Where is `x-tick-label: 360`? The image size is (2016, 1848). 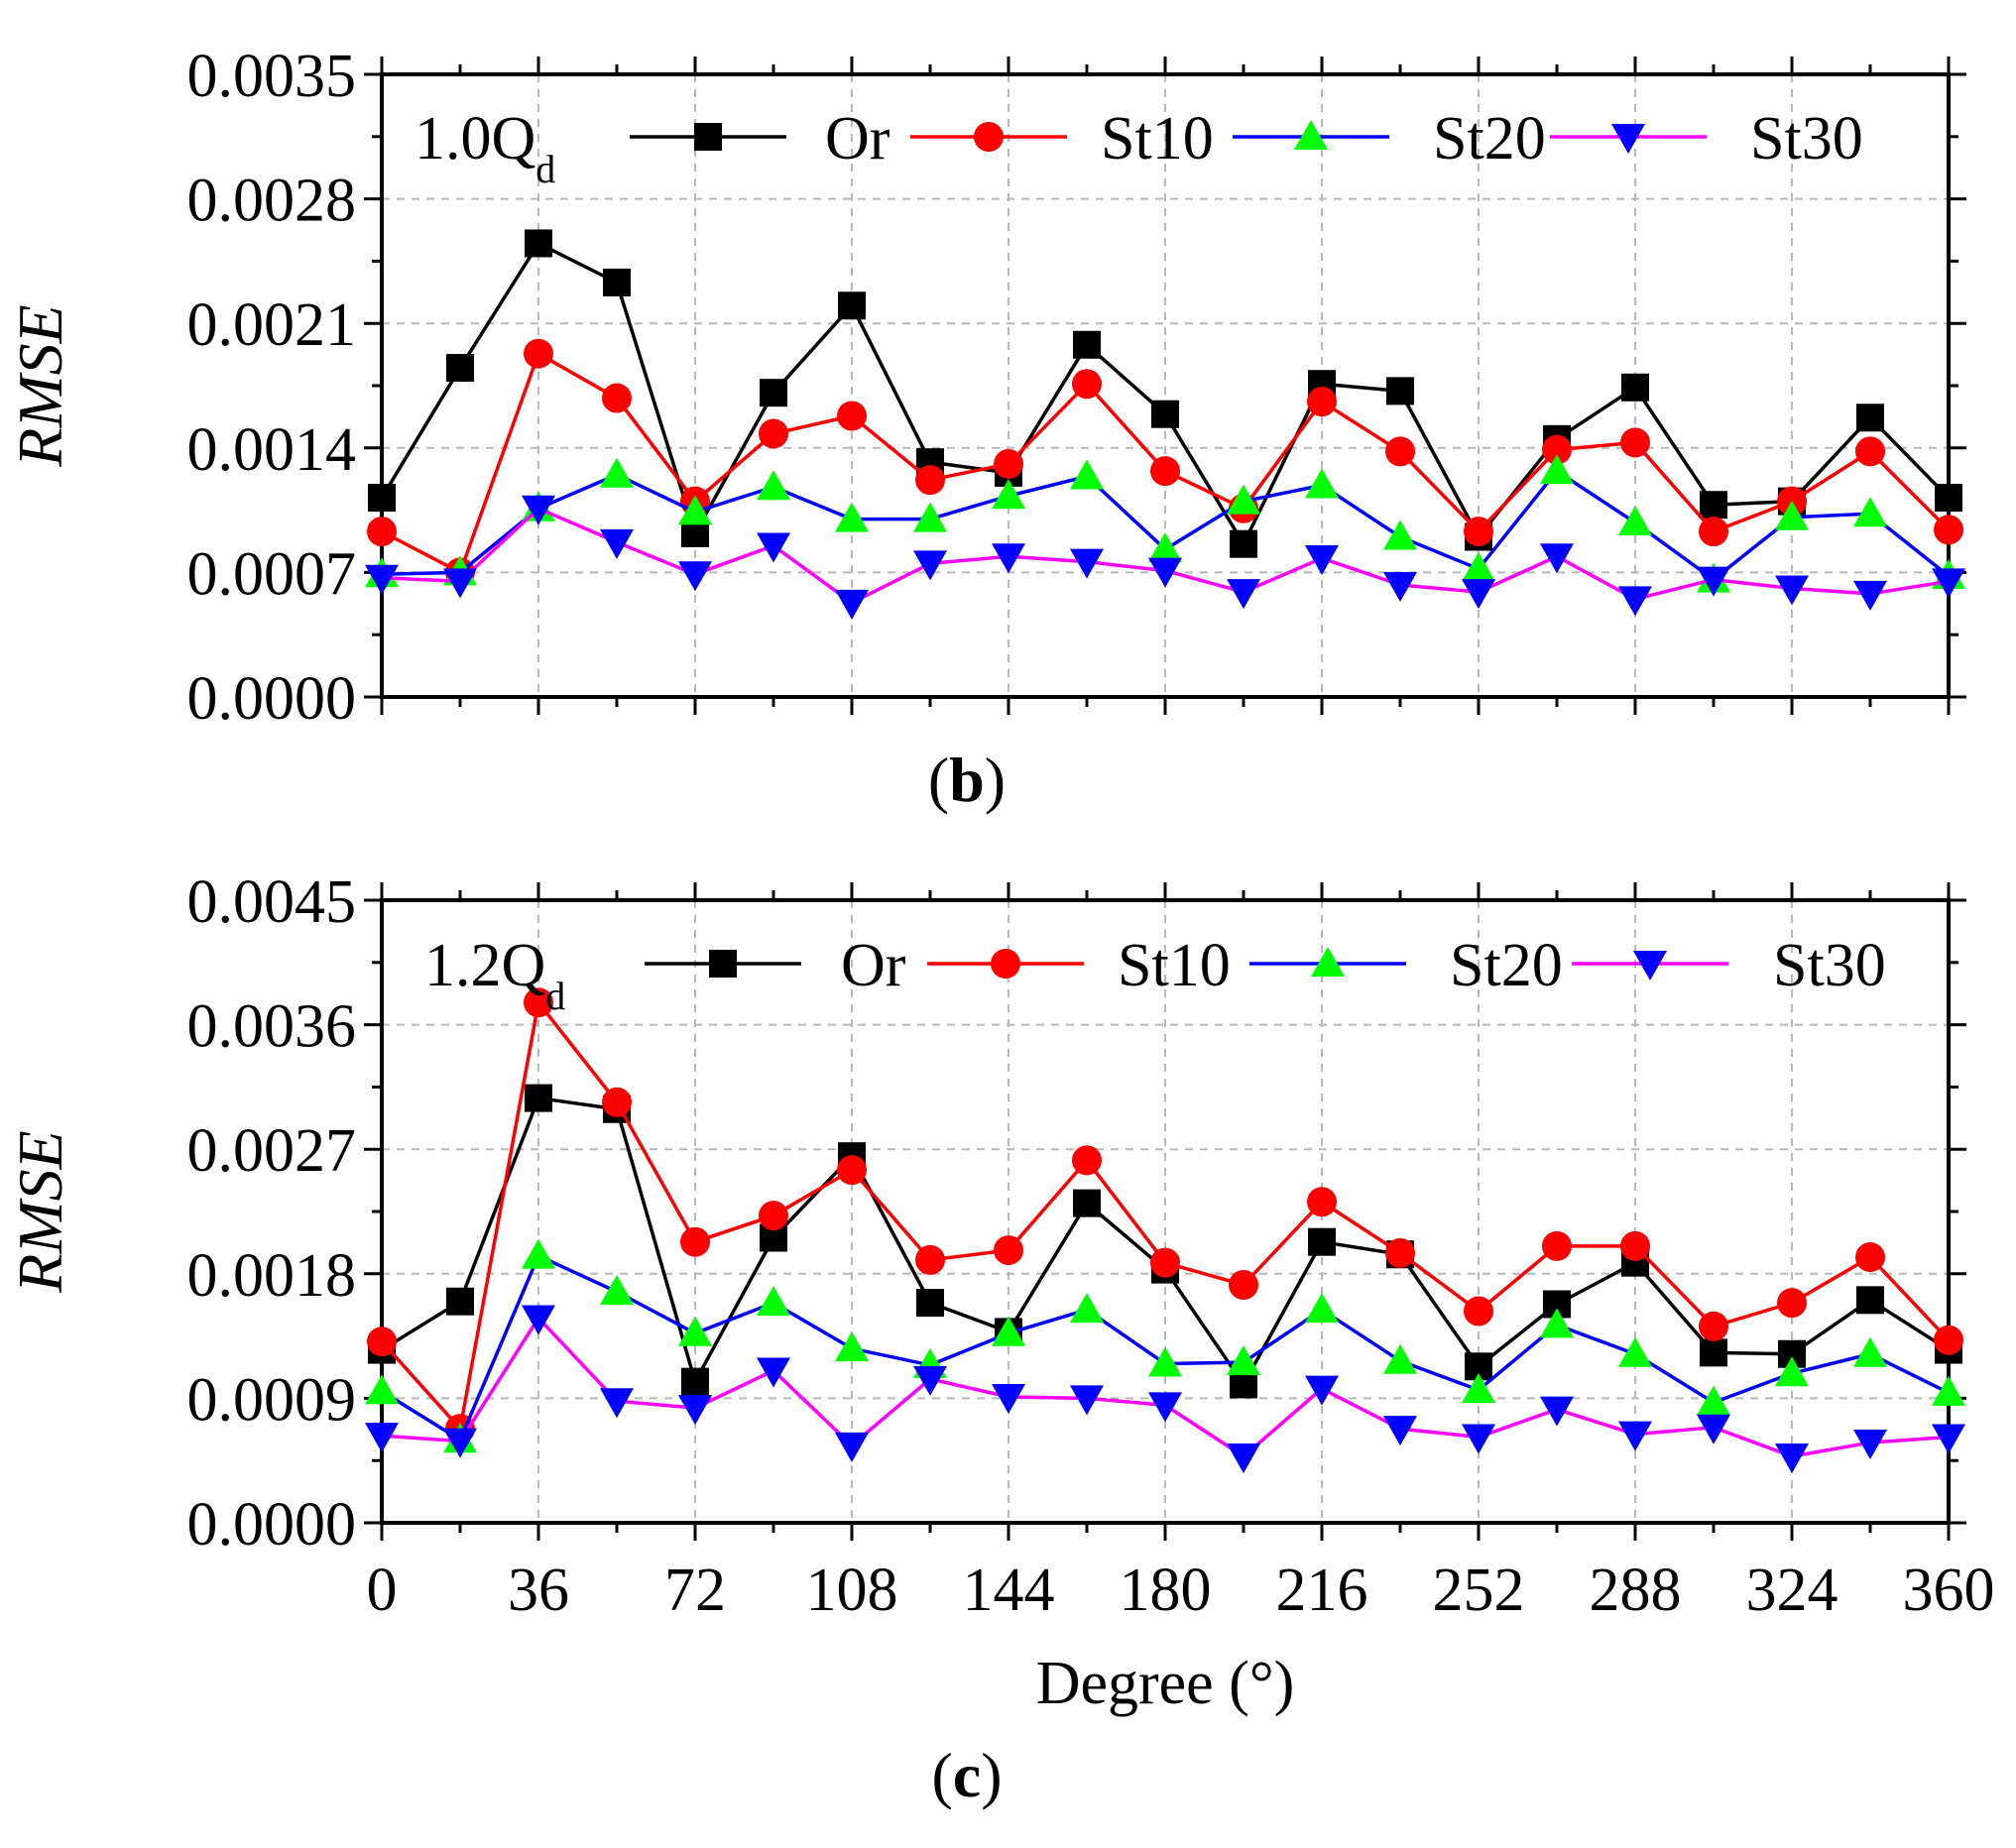 x-tick-label: 360 is located at coordinates (1949, 1590).